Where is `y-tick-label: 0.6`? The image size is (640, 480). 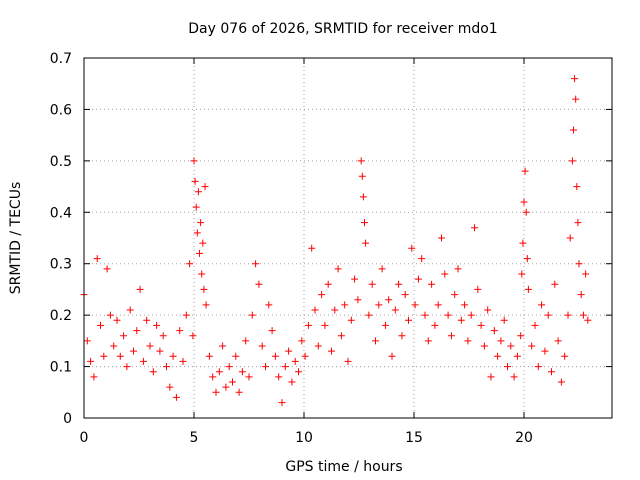
y-tick-label: 0.6 is located at coordinates (61, 110).